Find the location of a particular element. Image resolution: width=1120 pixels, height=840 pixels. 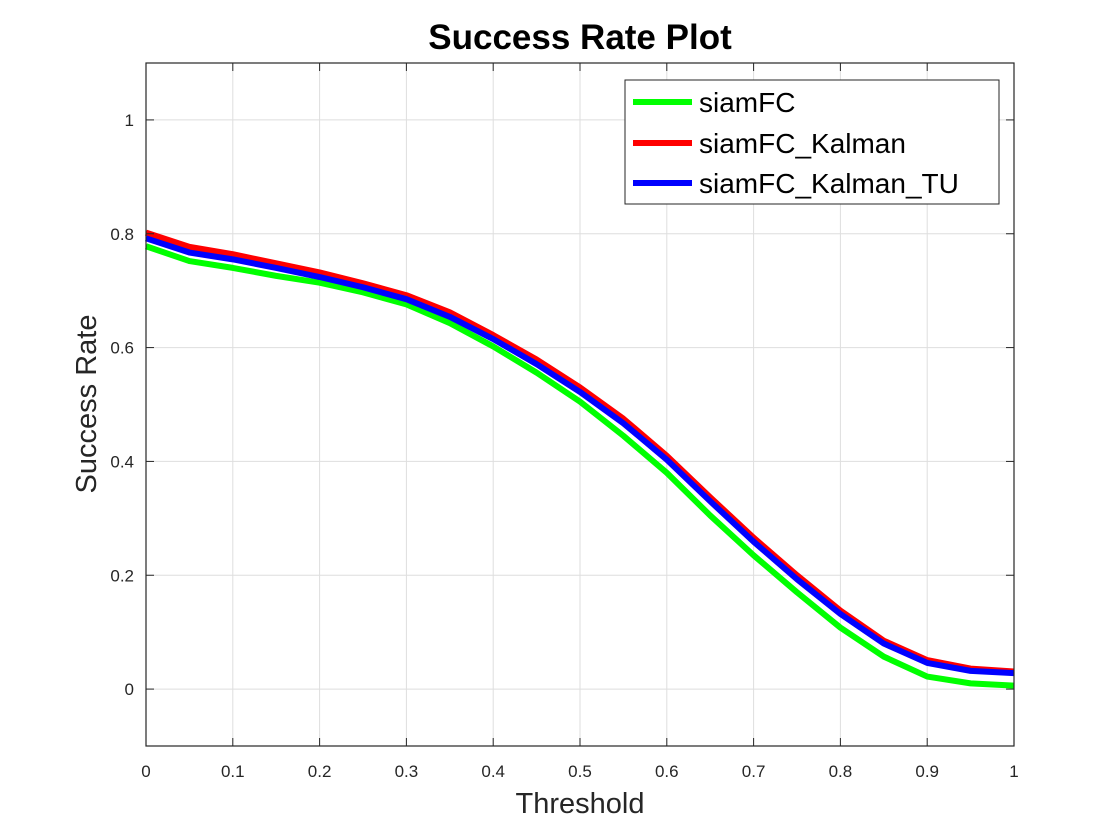

x-tick-label: 0.1 is located at coordinates (233, 771).